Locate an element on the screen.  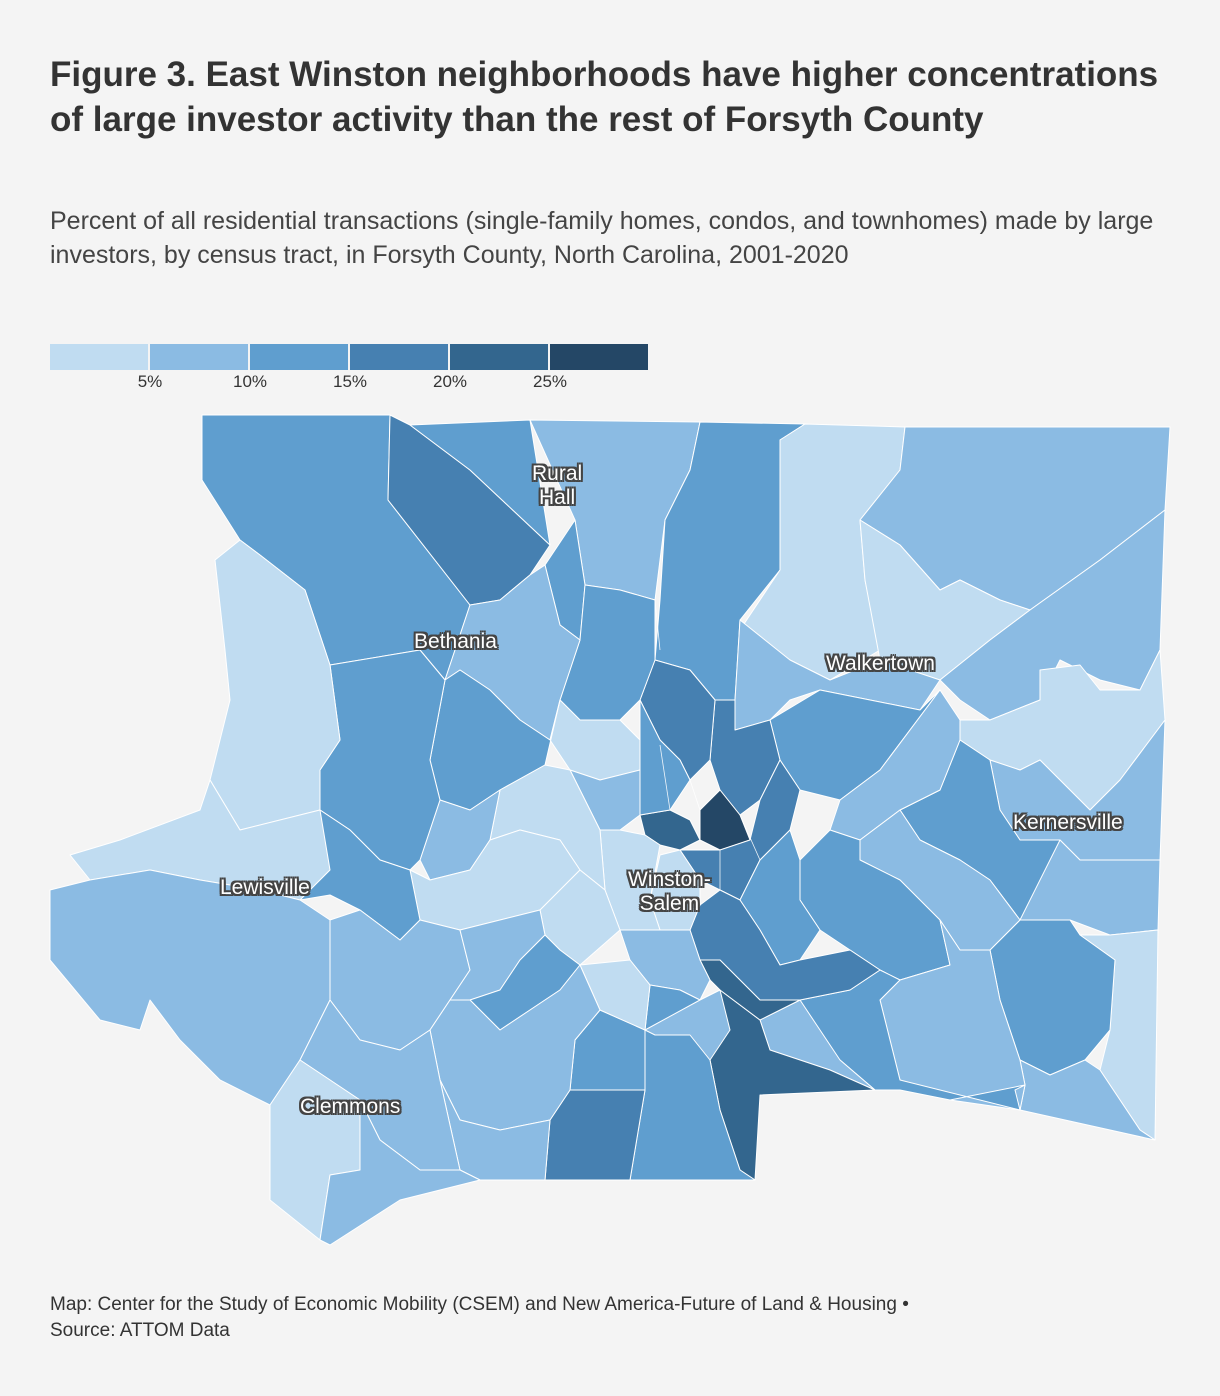
label-rural-hall: Rural Hall is located at coordinates (557, 486).